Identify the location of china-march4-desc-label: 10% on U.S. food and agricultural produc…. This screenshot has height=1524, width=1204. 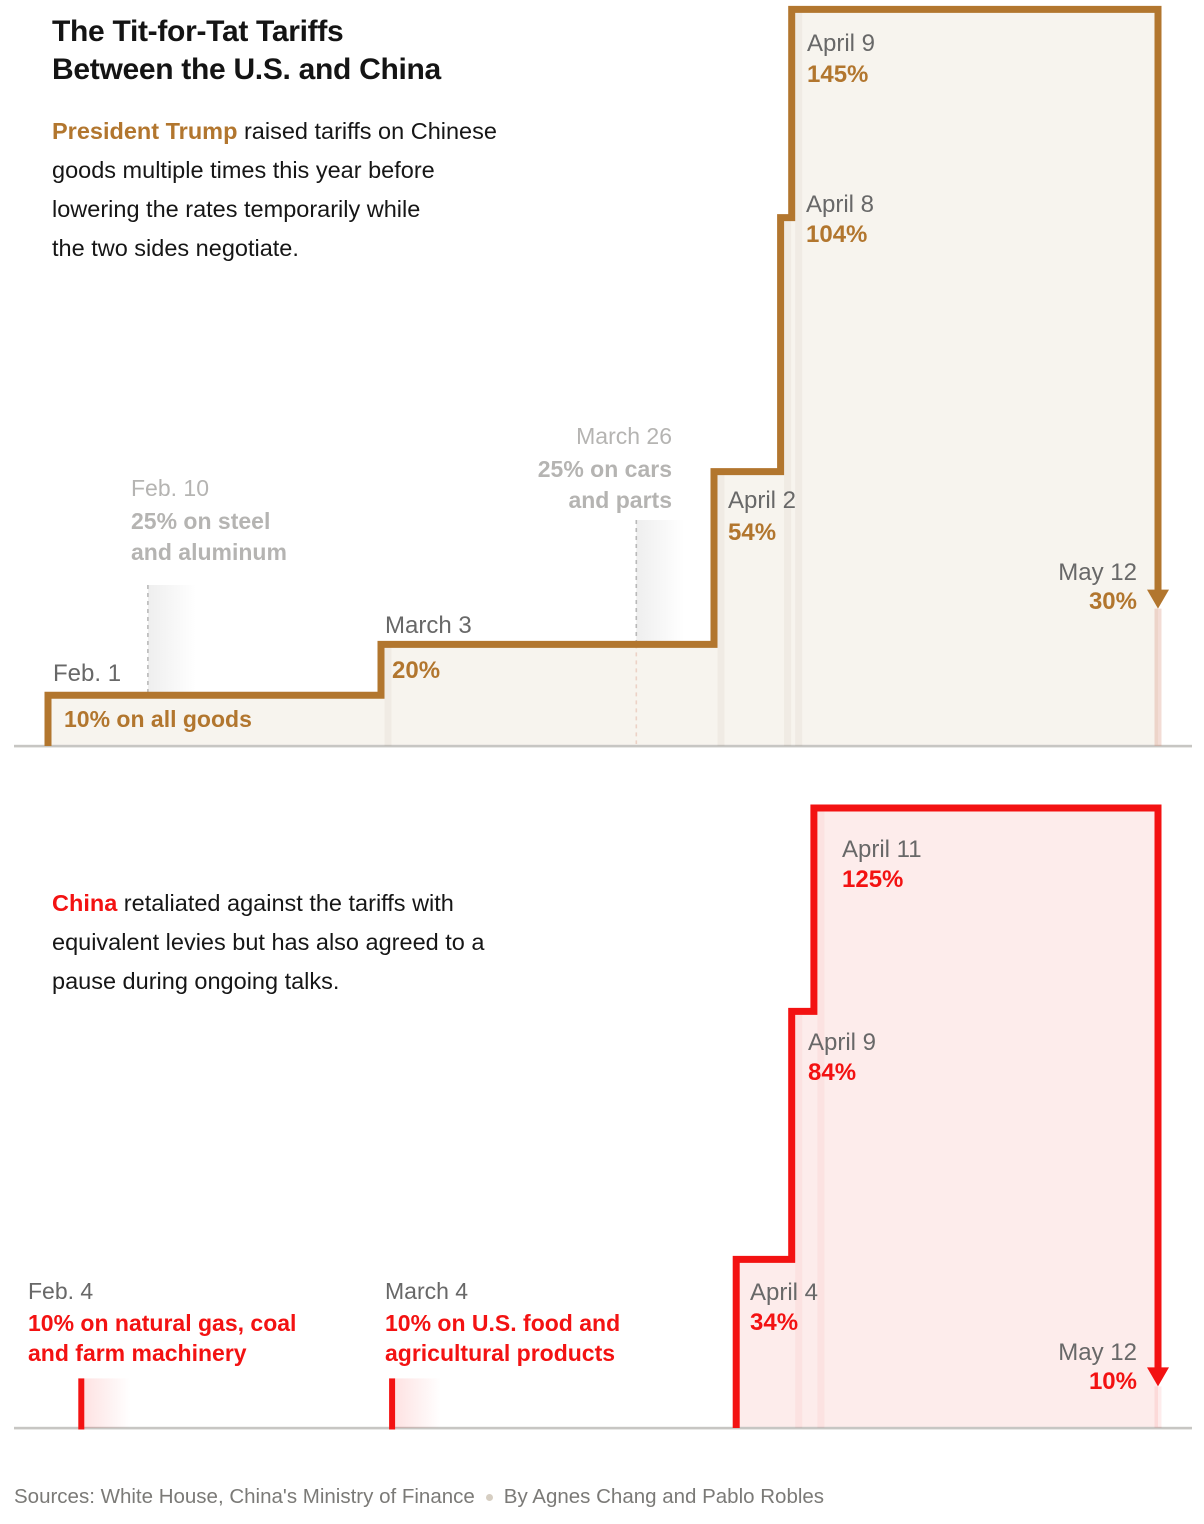
(503, 1338).